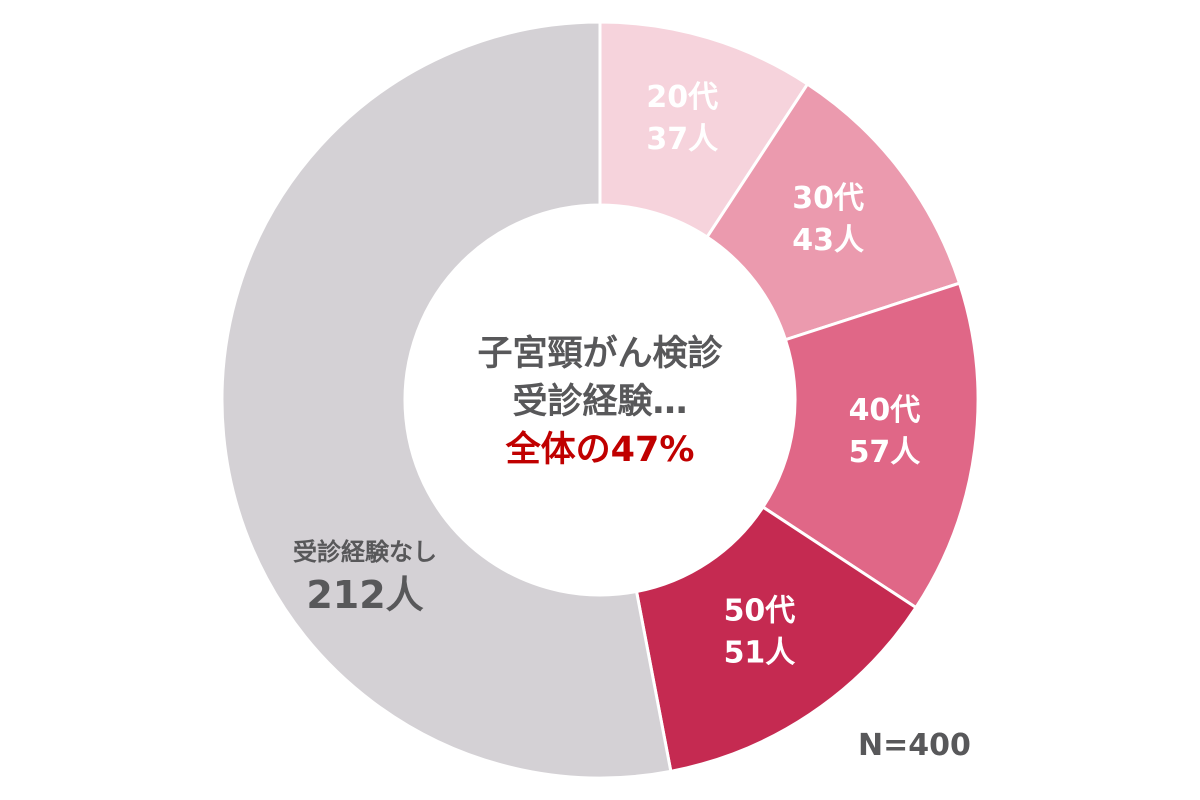 This screenshot has width=1200, height=800. I want to click on slice-value-label-1: 43人, so click(828, 240).